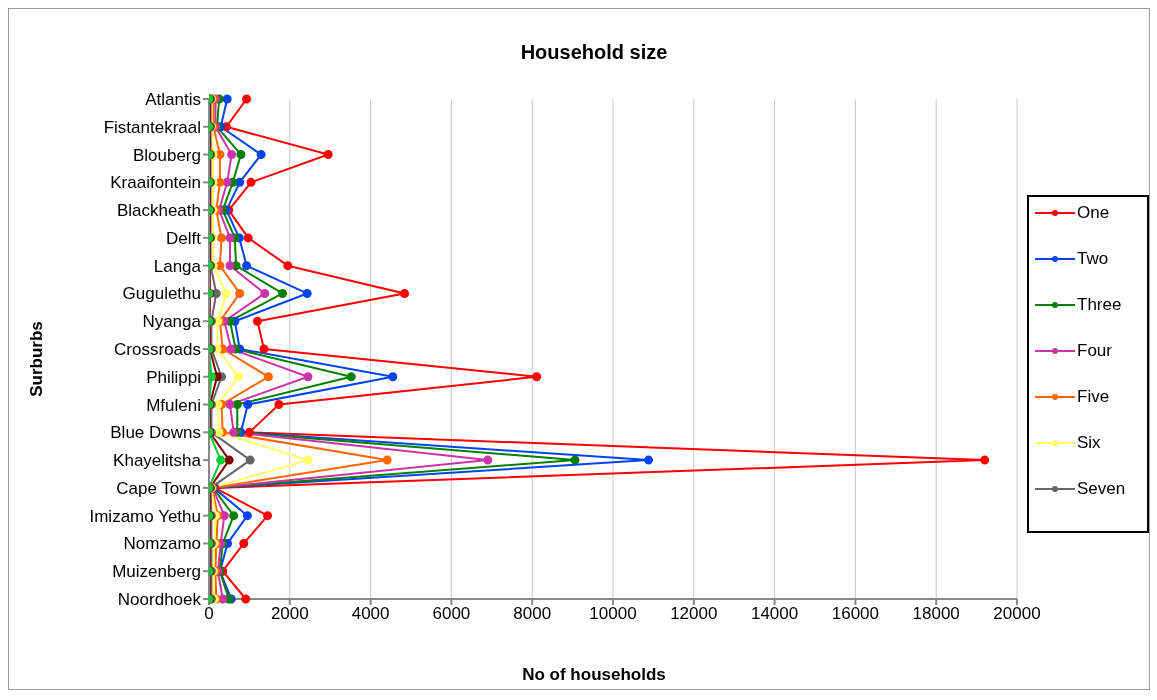 This screenshot has width=1157, height=700. I want to click on y-tick-label: Gugulethu, so click(161, 294).